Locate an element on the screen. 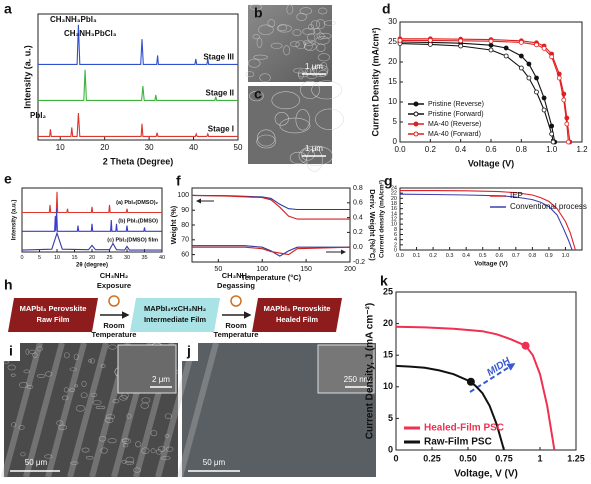  film-healed is located at coordinates (297, 315).